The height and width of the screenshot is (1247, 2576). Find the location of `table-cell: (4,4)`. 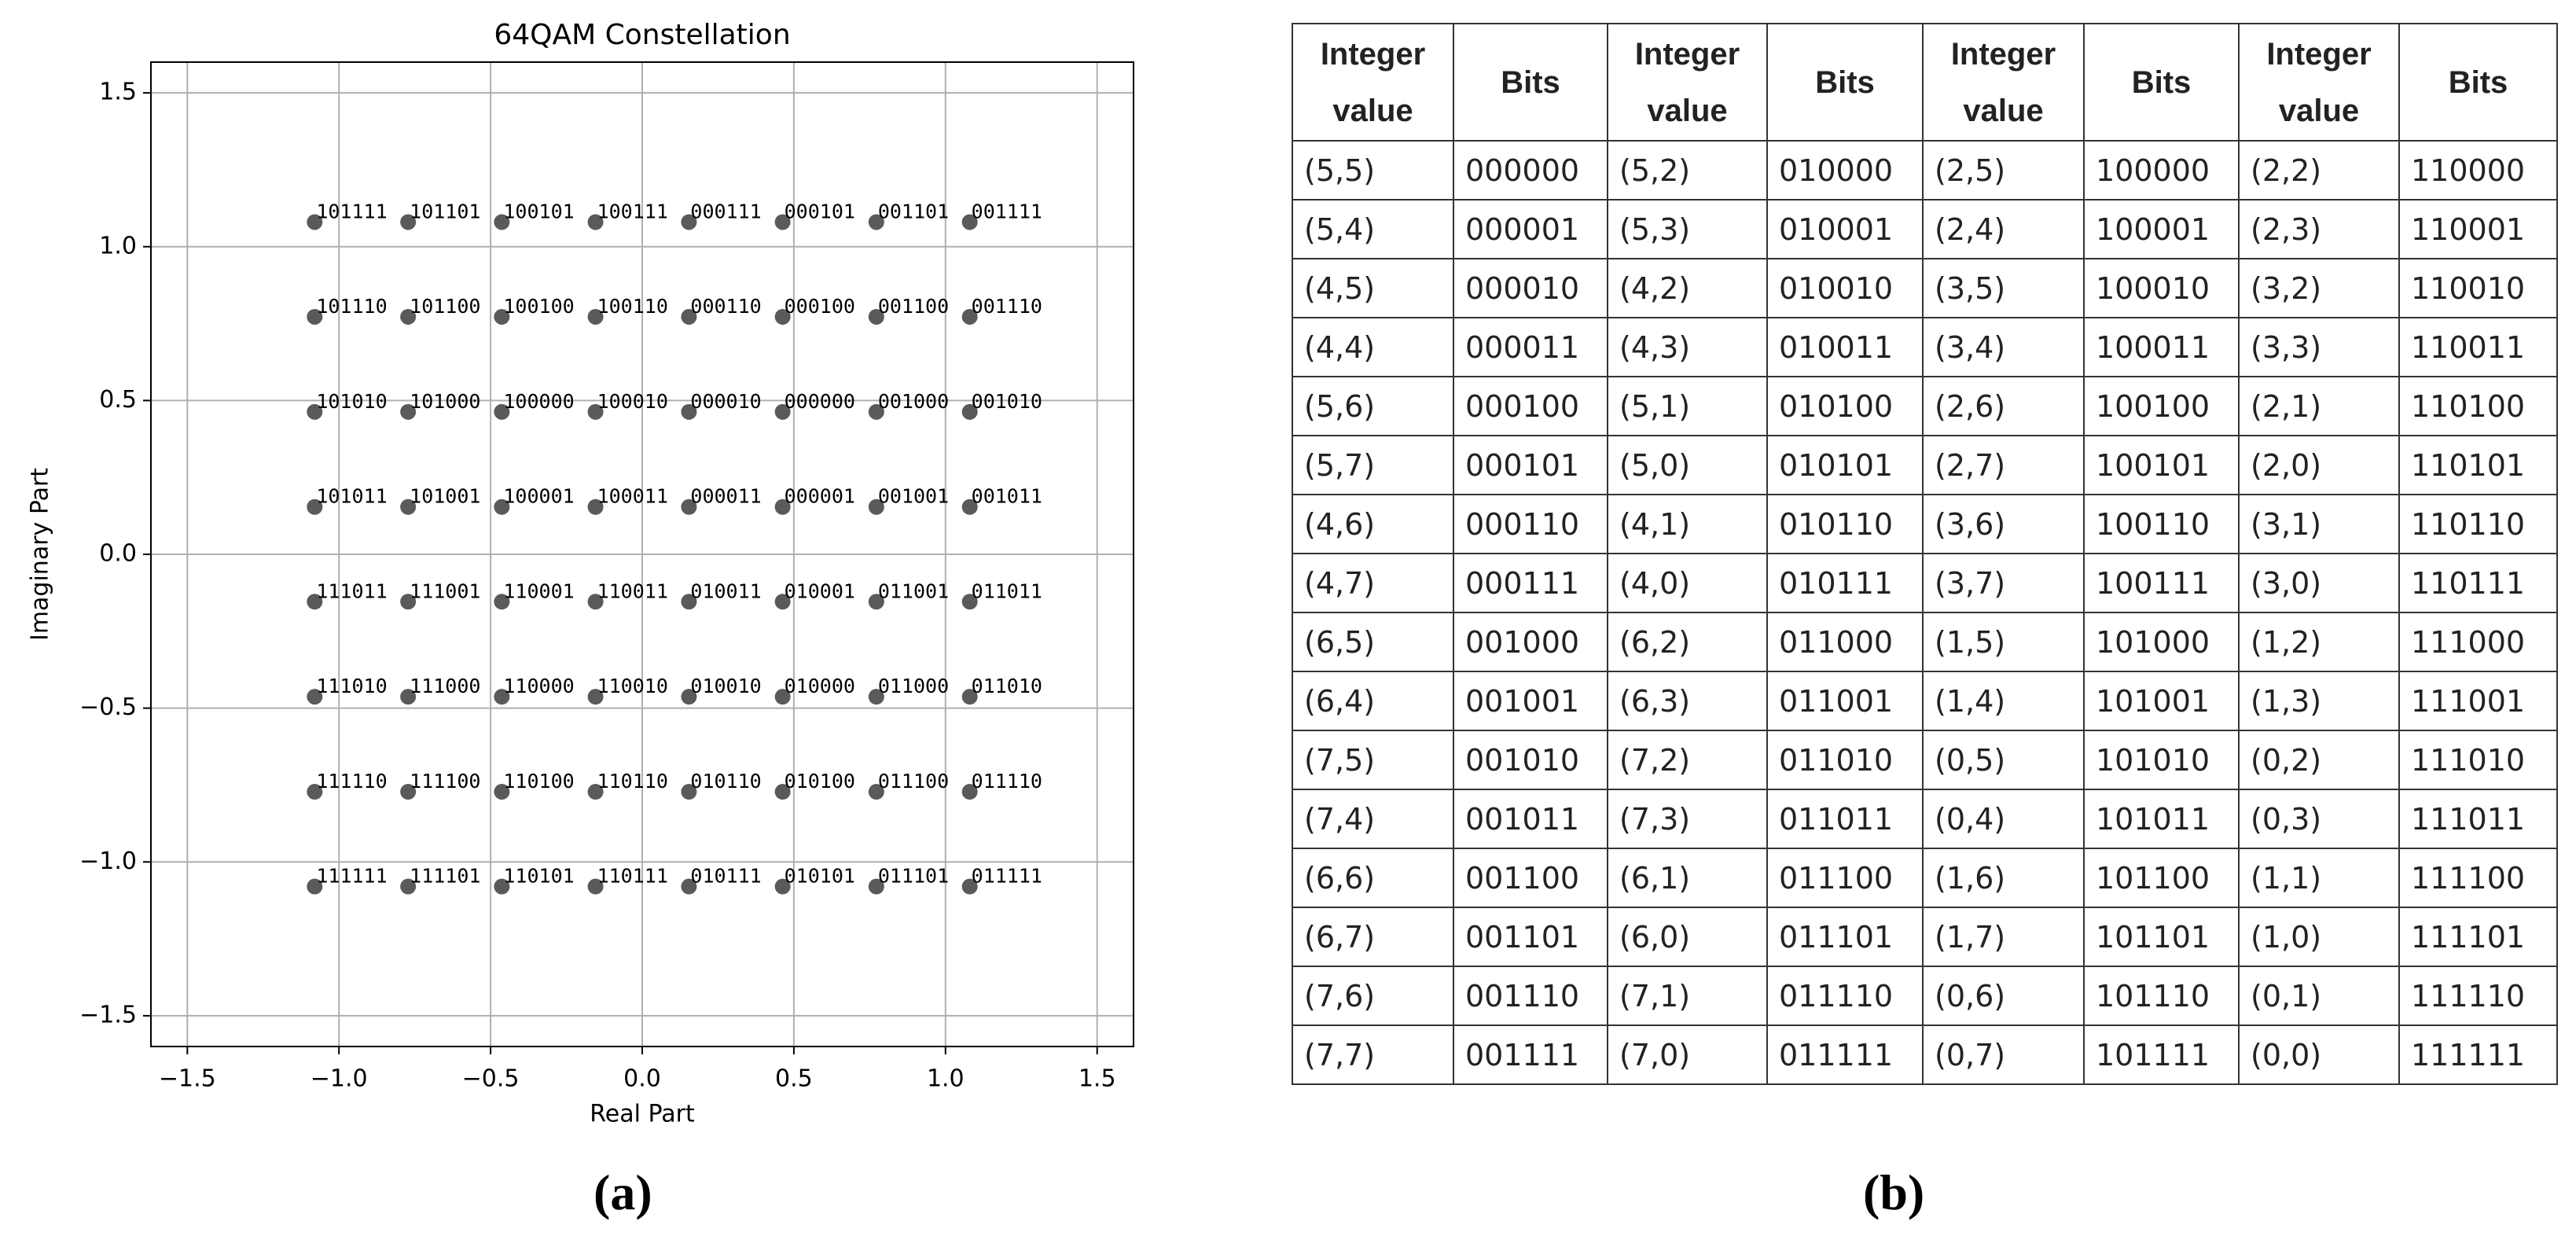

table-cell: (4,4) is located at coordinates (1373, 347).